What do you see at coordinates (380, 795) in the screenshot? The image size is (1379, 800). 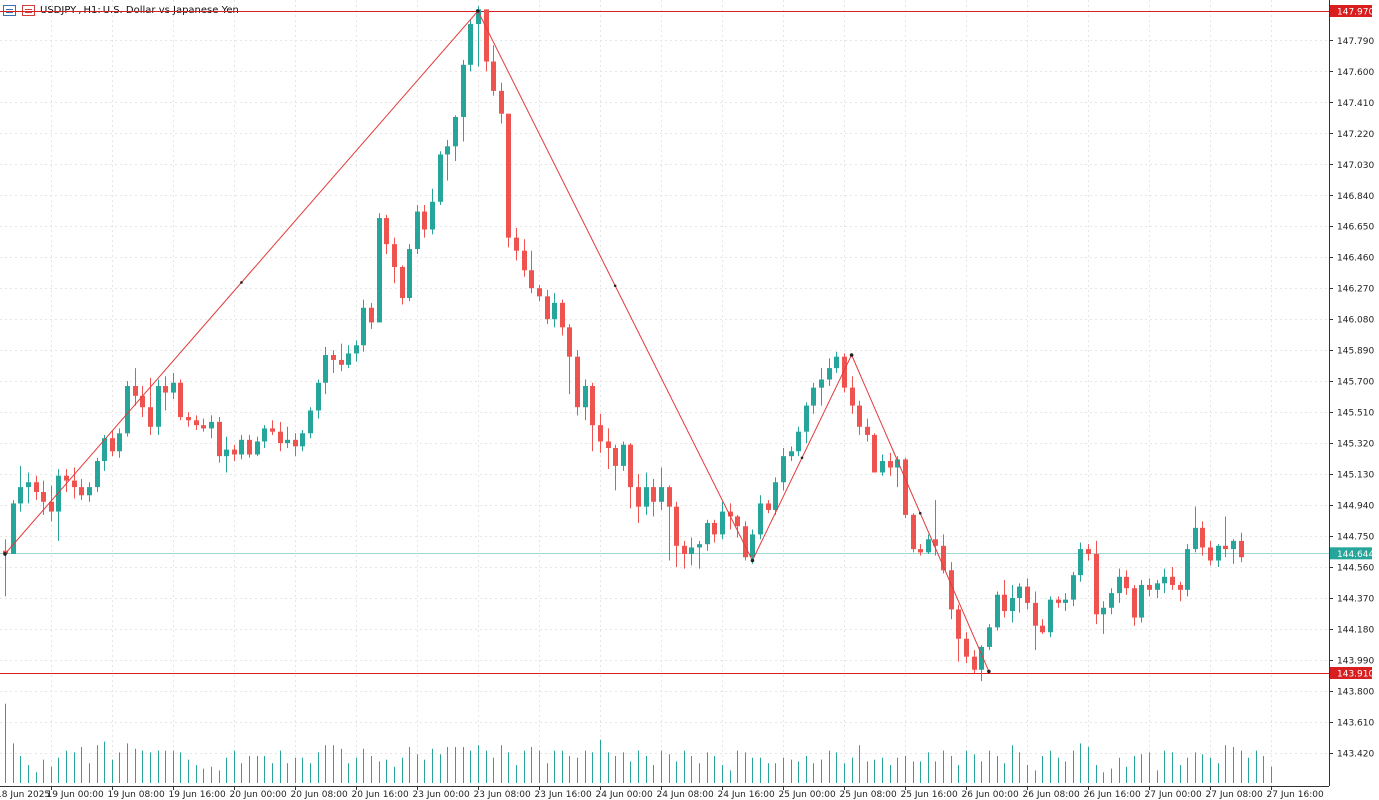 I see `time-tick-label: 20 Jun 16:00` at bounding box center [380, 795].